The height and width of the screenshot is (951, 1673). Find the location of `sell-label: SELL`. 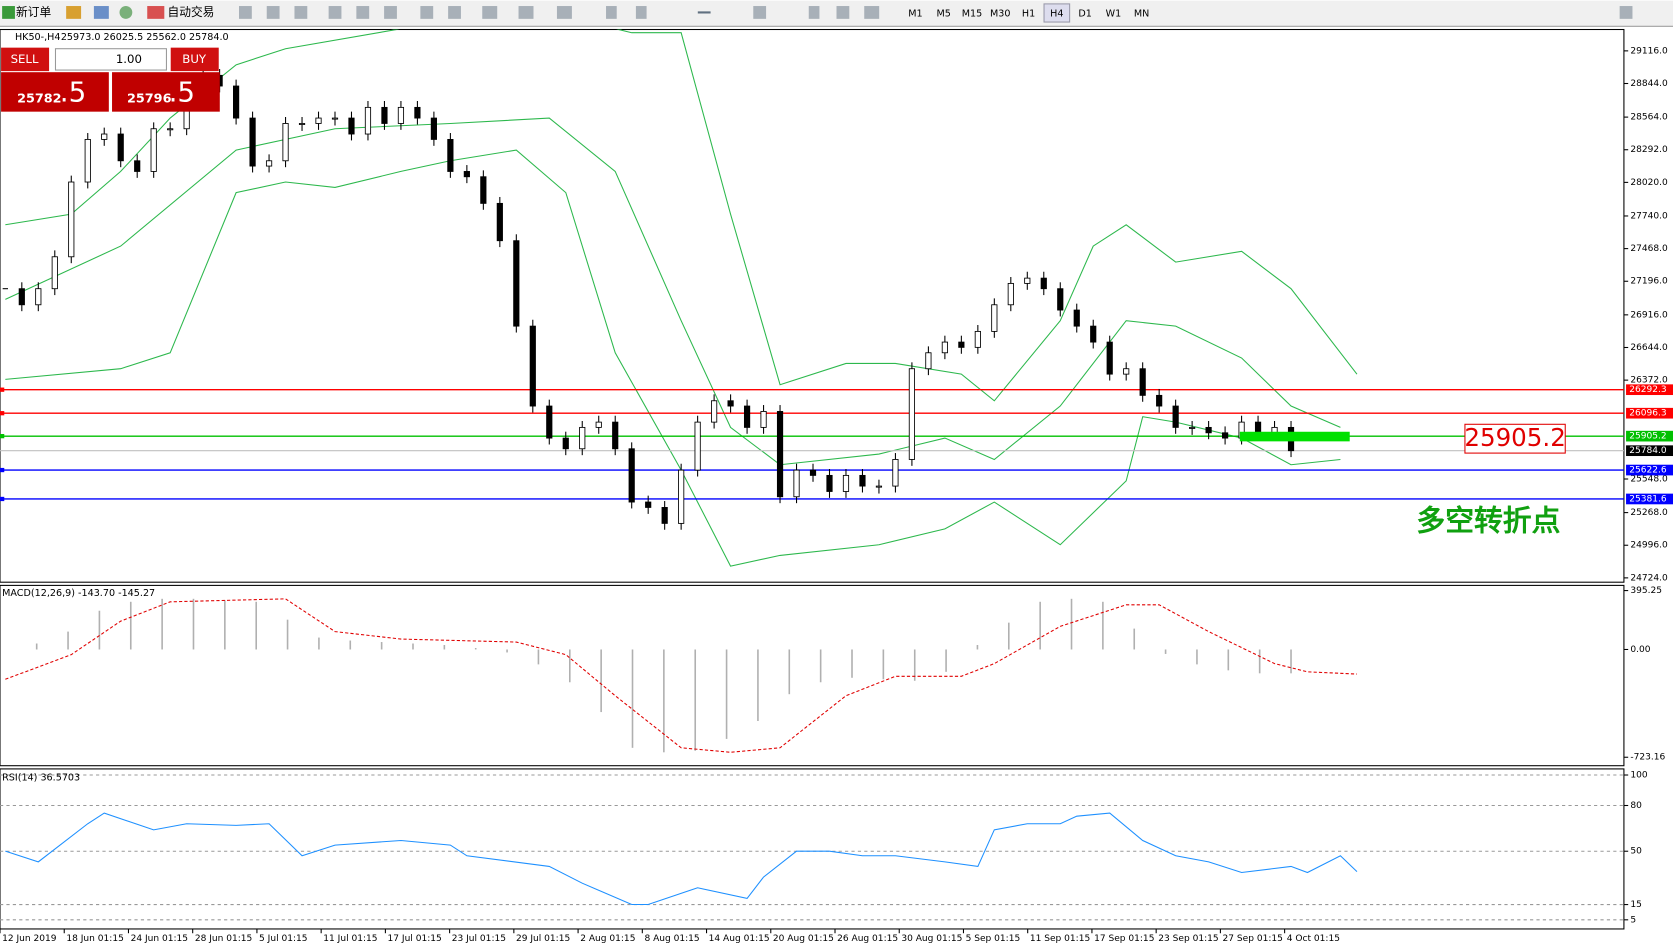

sell-label: SELL is located at coordinates (25, 59).